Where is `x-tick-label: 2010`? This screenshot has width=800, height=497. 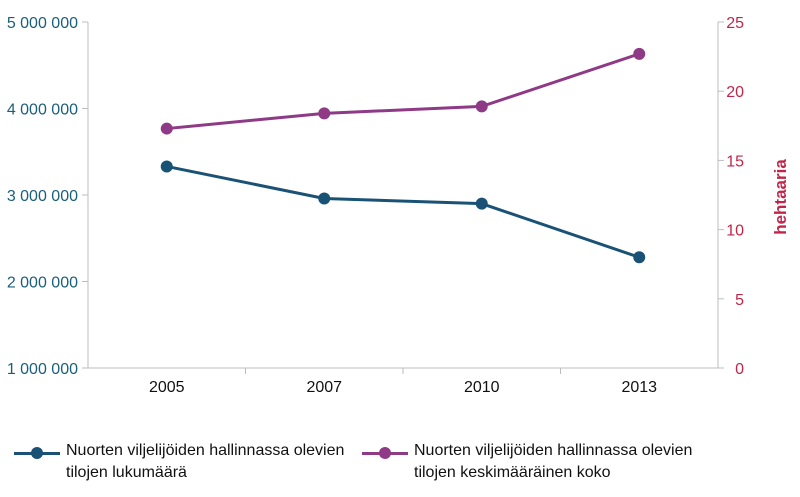 x-tick-label: 2010 is located at coordinates (482, 387).